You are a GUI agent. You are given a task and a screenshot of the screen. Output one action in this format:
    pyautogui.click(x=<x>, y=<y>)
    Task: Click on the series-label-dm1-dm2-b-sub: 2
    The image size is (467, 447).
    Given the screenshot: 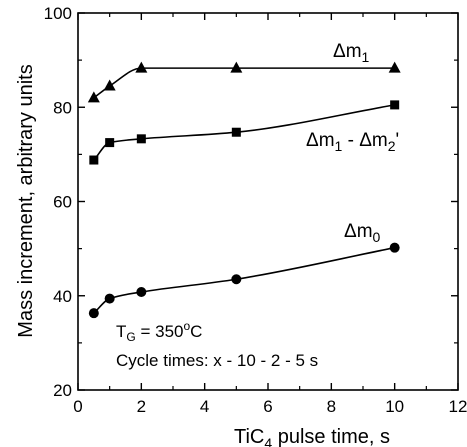 What is the action you would take?
    pyautogui.click(x=392, y=146)
    